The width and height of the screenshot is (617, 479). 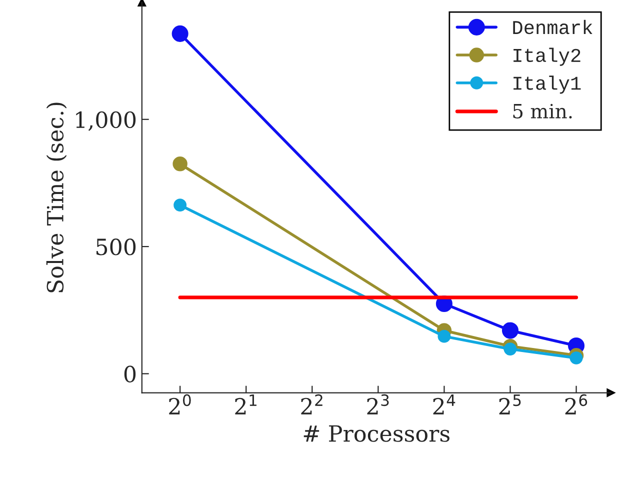 I want to click on y-tick-label: 1,000, so click(x=106, y=121).